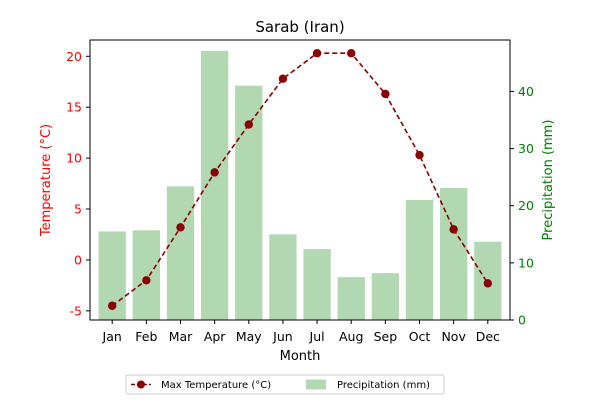  What do you see at coordinates (285, 384) in the screenshot?
I see `legend-box` at bounding box center [285, 384].